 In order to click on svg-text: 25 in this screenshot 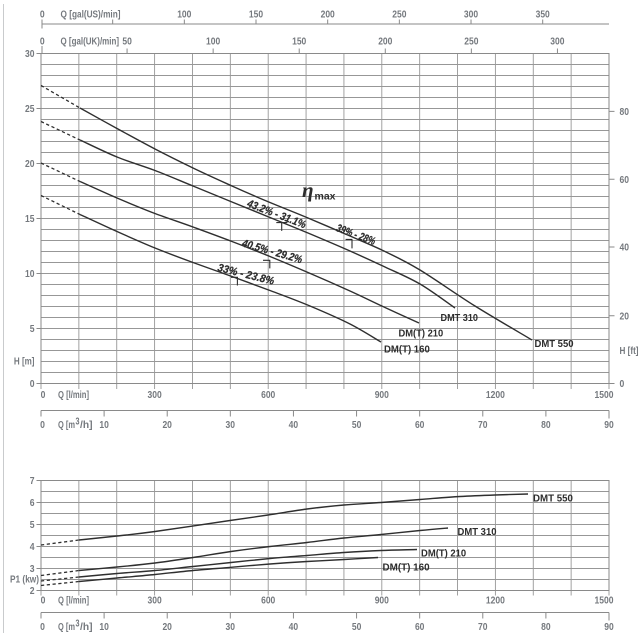, I will do `click(30, 109)`.